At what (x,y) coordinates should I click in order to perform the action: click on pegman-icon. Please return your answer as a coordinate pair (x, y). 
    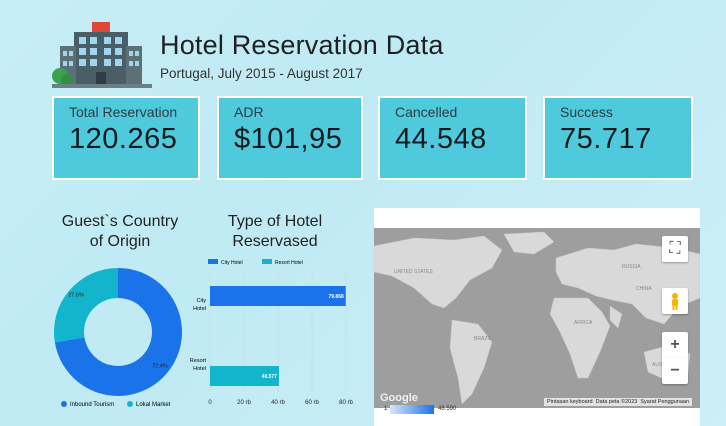
    Looking at the image, I should click on (675, 301).